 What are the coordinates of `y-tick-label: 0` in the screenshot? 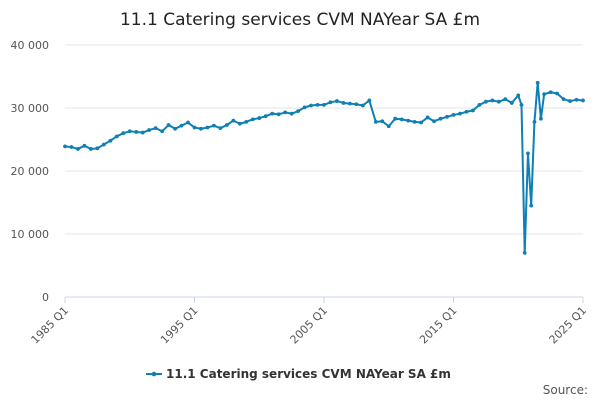 It's located at (45, 297).